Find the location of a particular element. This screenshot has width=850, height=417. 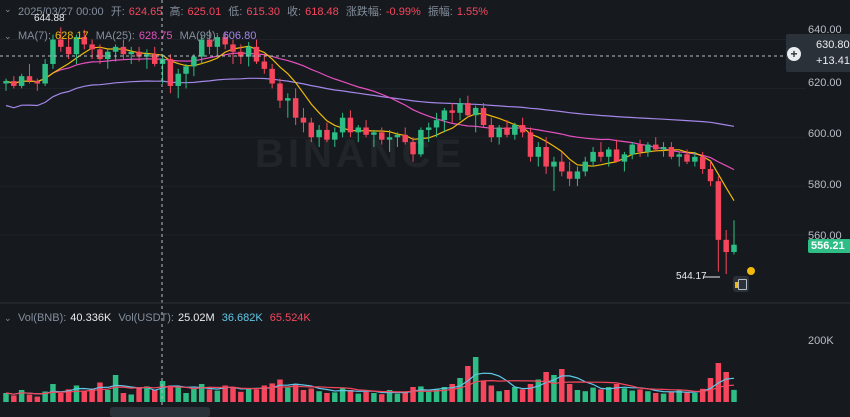

binance-watermark: BINANCE is located at coordinates (360, 154).